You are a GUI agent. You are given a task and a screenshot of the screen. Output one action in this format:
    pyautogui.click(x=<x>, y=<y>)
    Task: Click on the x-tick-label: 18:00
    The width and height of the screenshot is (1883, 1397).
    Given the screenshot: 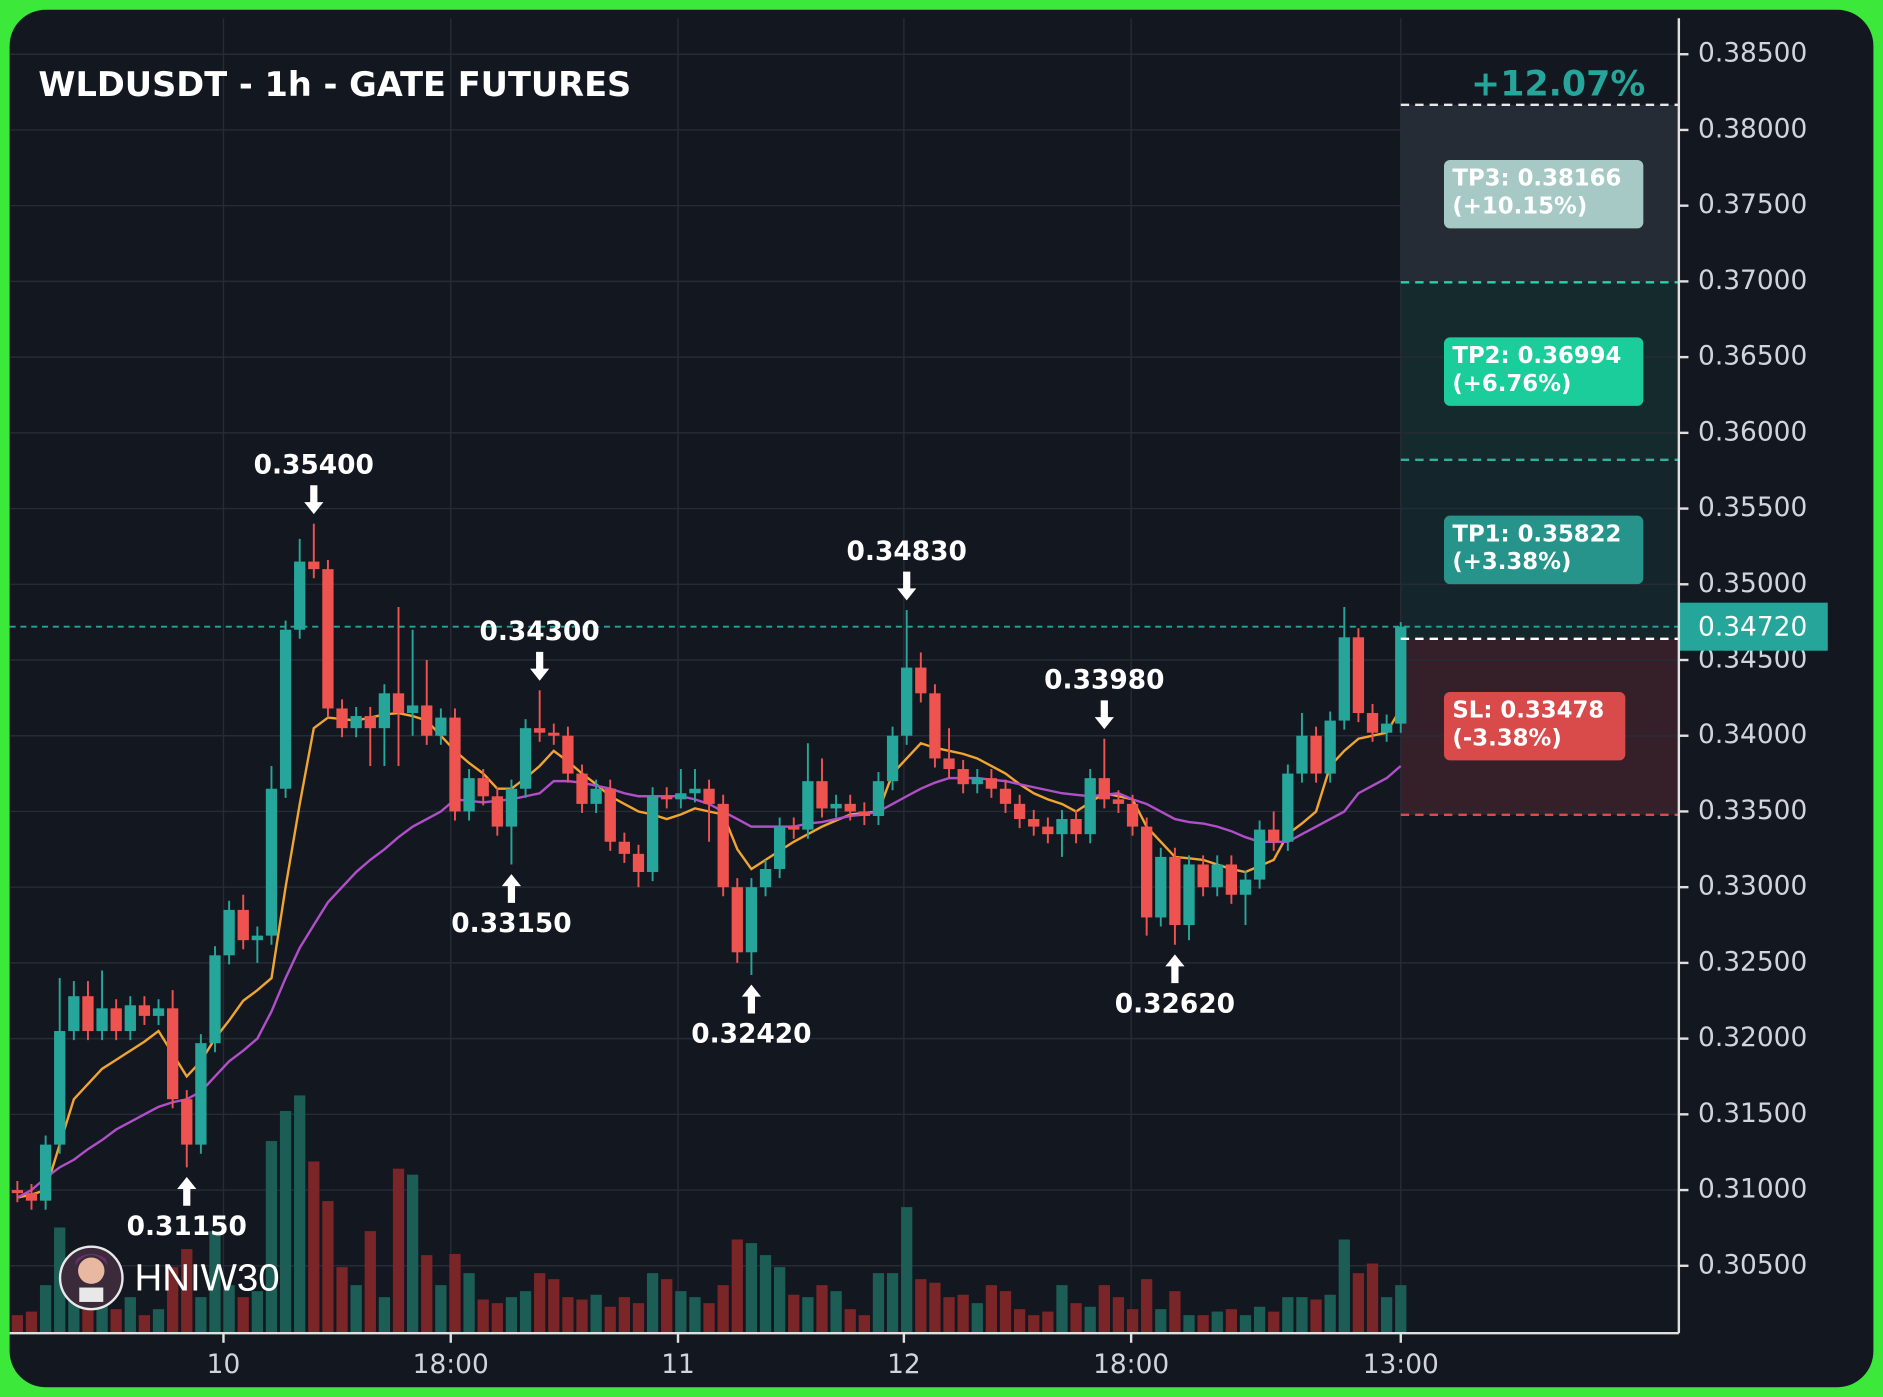 What is the action you would take?
    pyautogui.click(x=451, y=1364)
    